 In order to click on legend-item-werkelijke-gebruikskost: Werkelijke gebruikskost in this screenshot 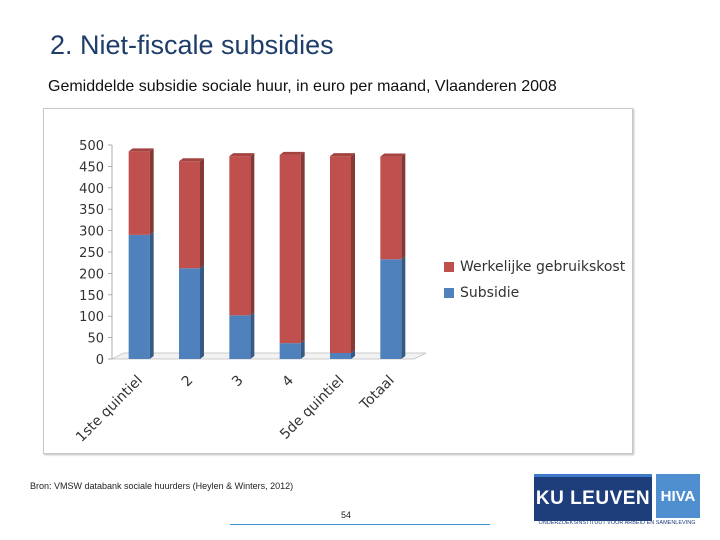, I will do `click(534, 267)`.